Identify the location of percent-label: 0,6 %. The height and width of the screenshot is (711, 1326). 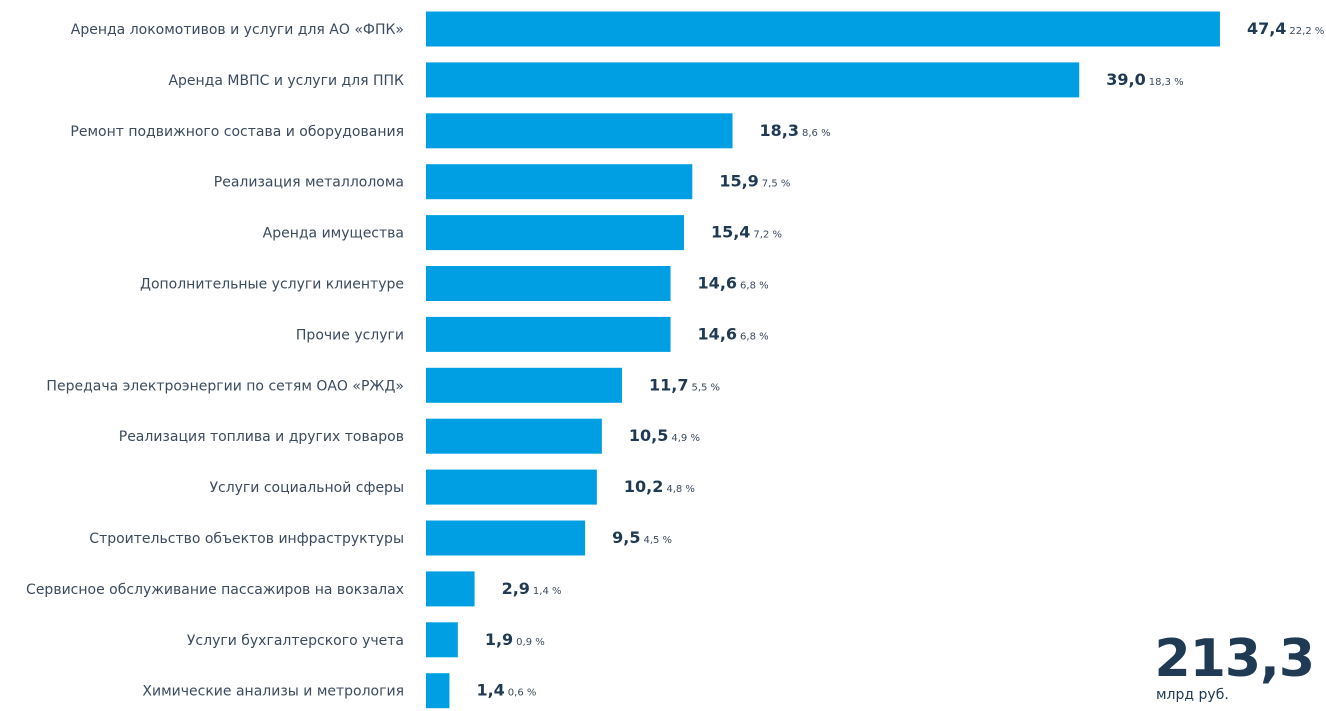
(522, 693).